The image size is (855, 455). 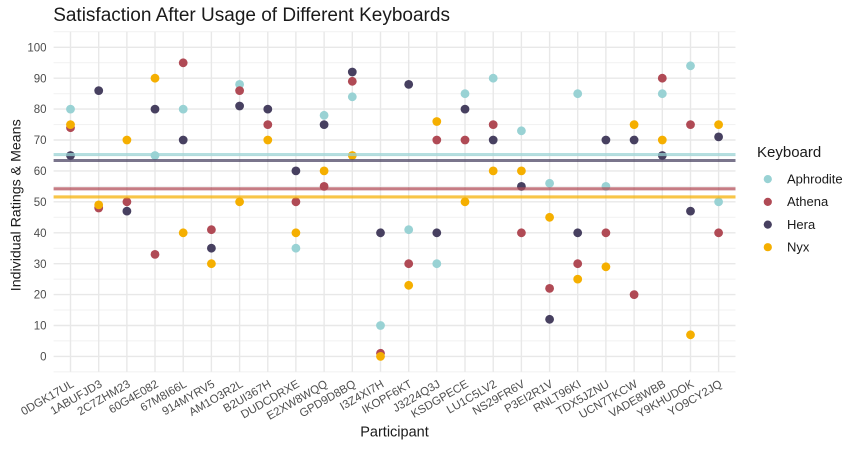 What do you see at coordinates (40, 172) in the screenshot?
I see `svg-text: 60` at bounding box center [40, 172].